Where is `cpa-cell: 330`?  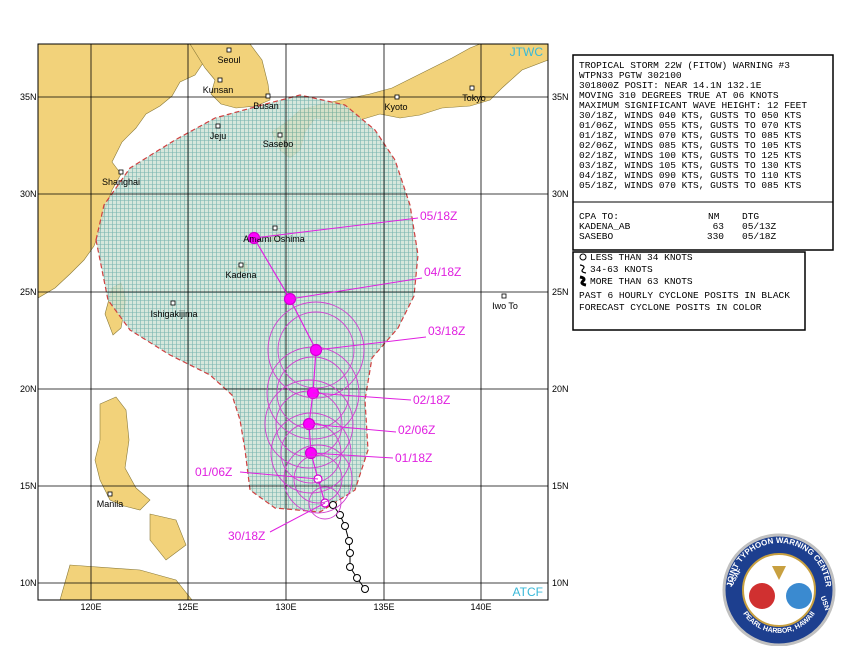 cpa-cell: 330 is located at coordinates (715, 236).